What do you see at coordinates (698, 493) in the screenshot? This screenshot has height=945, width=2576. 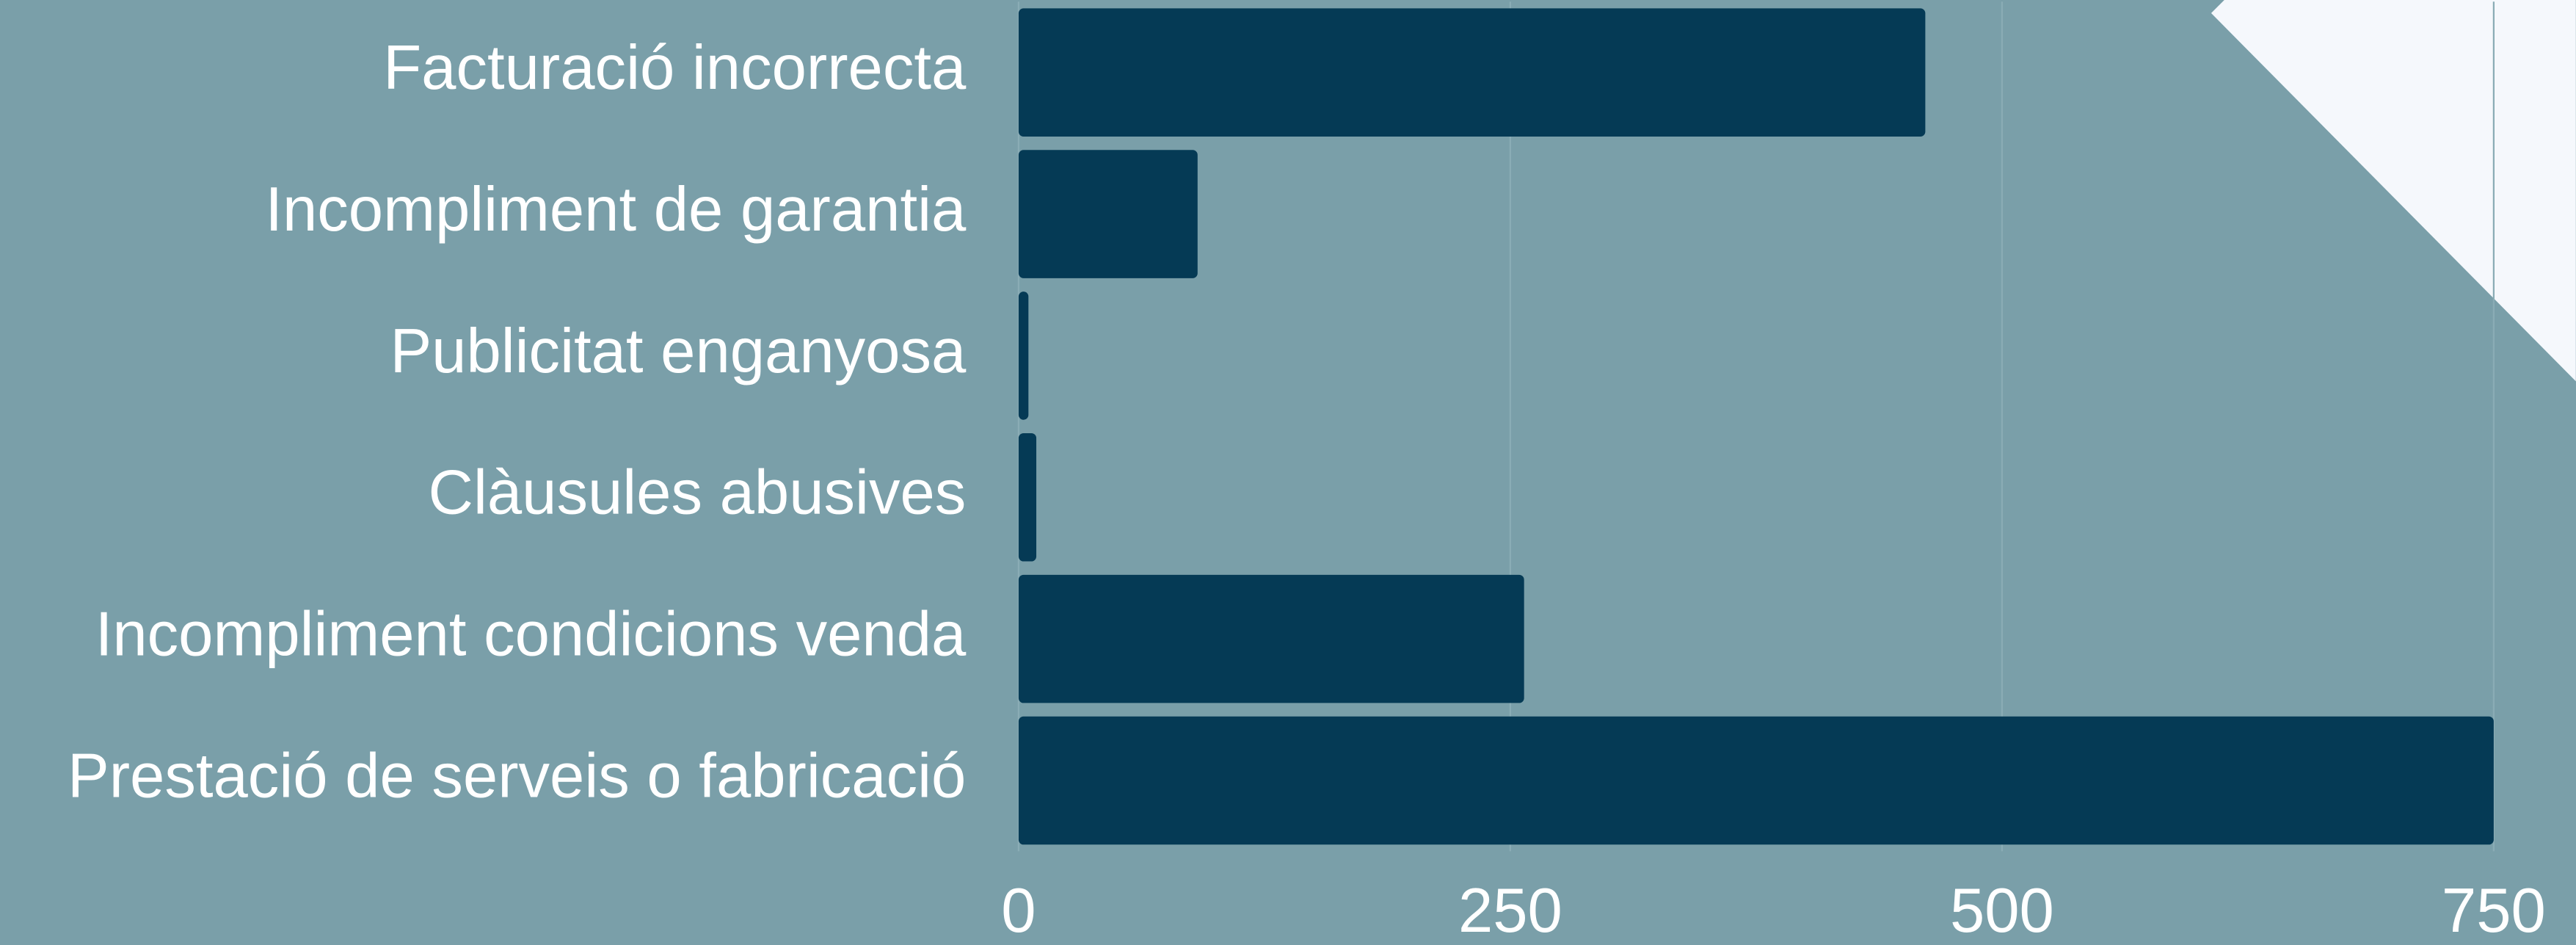 I see `y-tick-label: Clàusules abusives` at bounding box center [698, 493].